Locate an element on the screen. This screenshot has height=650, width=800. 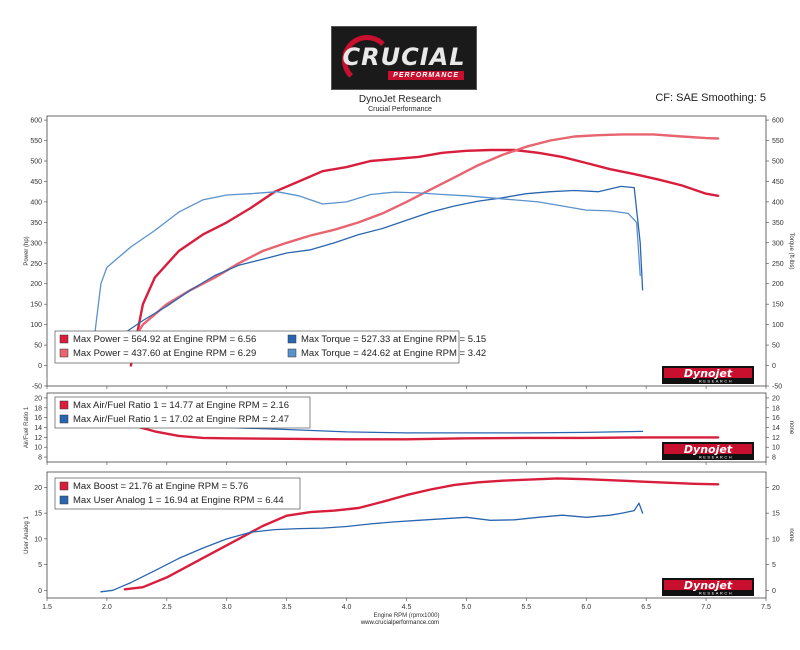
x-tick-label: 2.5 is located at coordinates (167, 607).